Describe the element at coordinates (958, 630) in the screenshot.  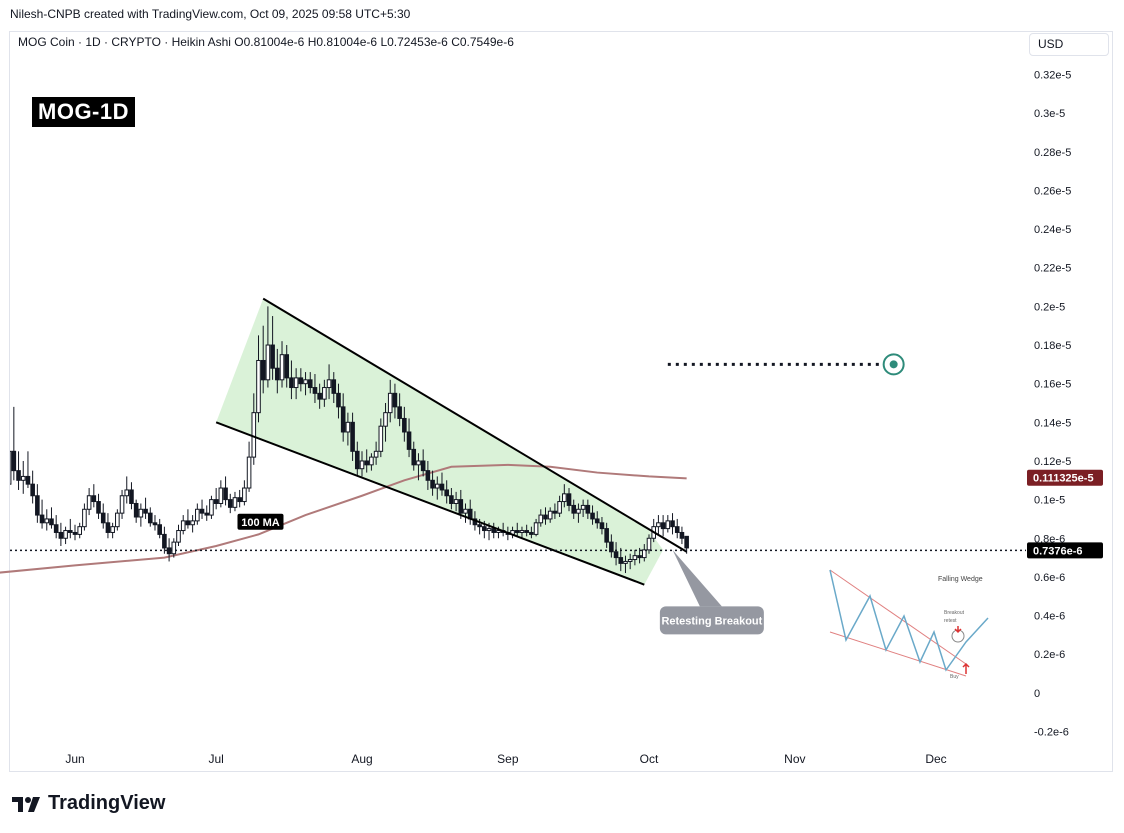
I see `inset-down-arrow-icon` at that location.